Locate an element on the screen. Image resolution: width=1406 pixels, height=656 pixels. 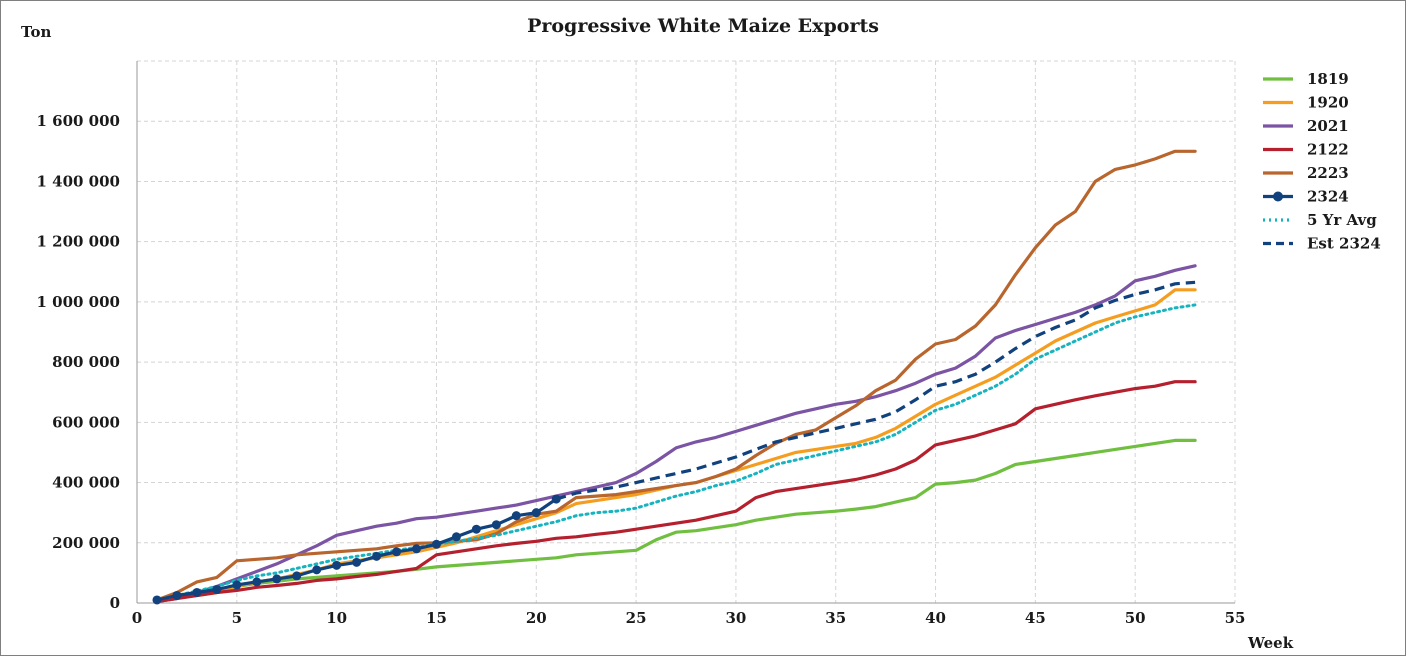
x-tick-label: 0 is located at coordinates (137, 618).